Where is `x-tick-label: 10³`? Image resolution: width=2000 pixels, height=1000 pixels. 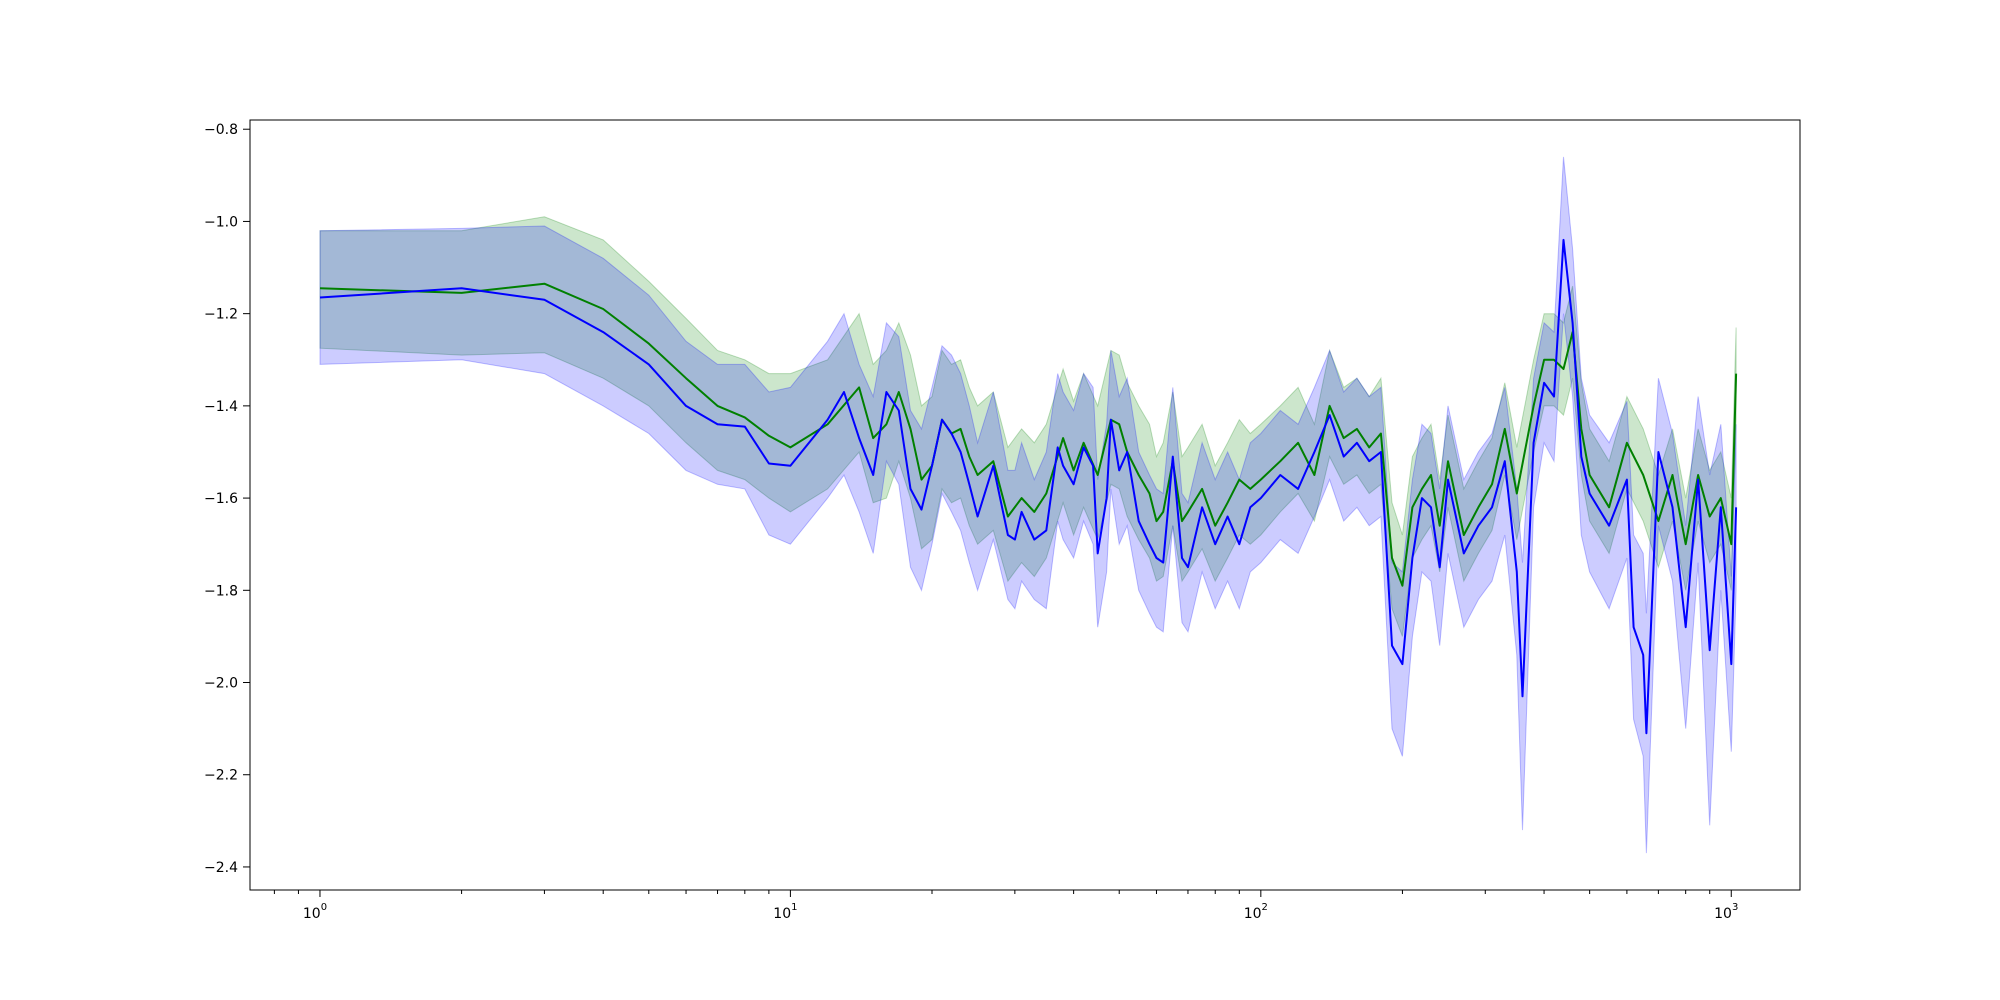
x-tick-label: 10³ is located at coordinates (1726, 912).